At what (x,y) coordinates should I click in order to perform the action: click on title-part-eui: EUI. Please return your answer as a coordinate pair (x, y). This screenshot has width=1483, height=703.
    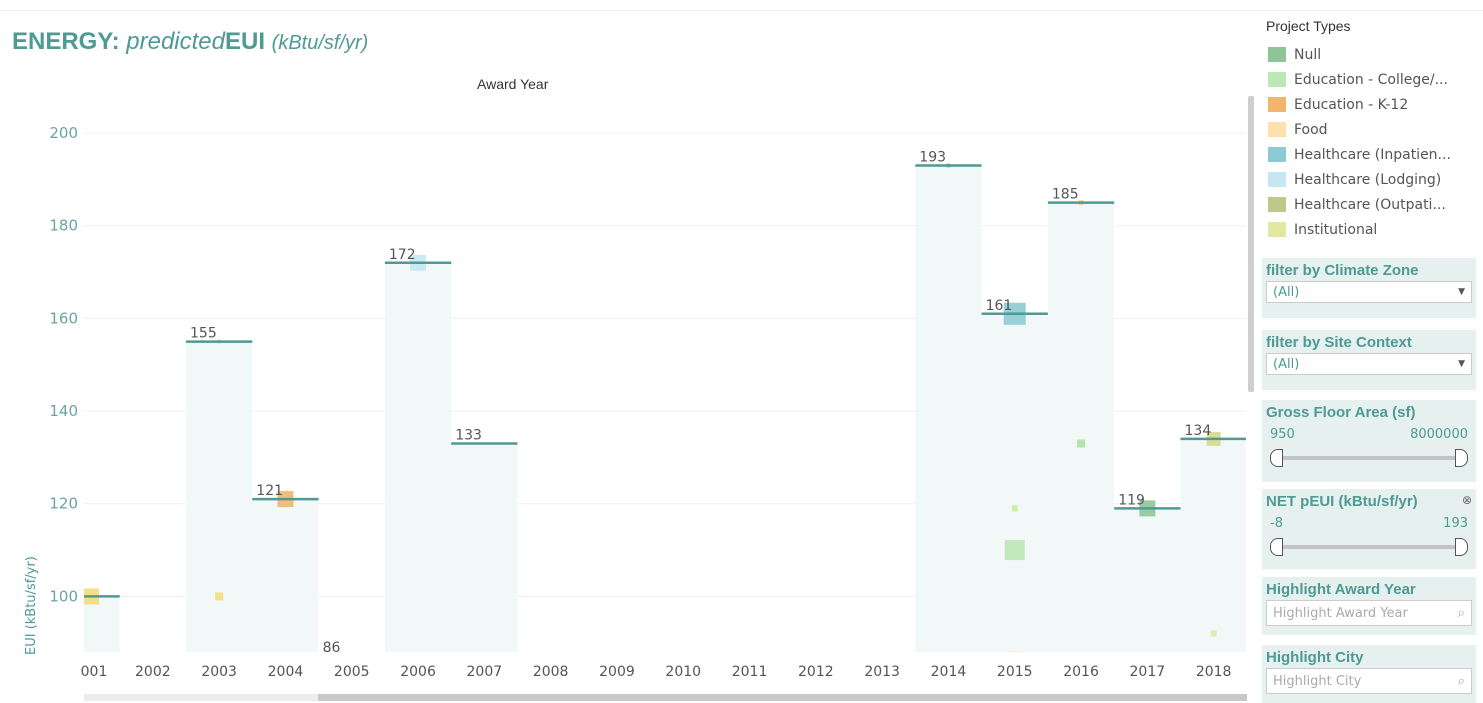
    Looking at the image, I should click on (244, 41).